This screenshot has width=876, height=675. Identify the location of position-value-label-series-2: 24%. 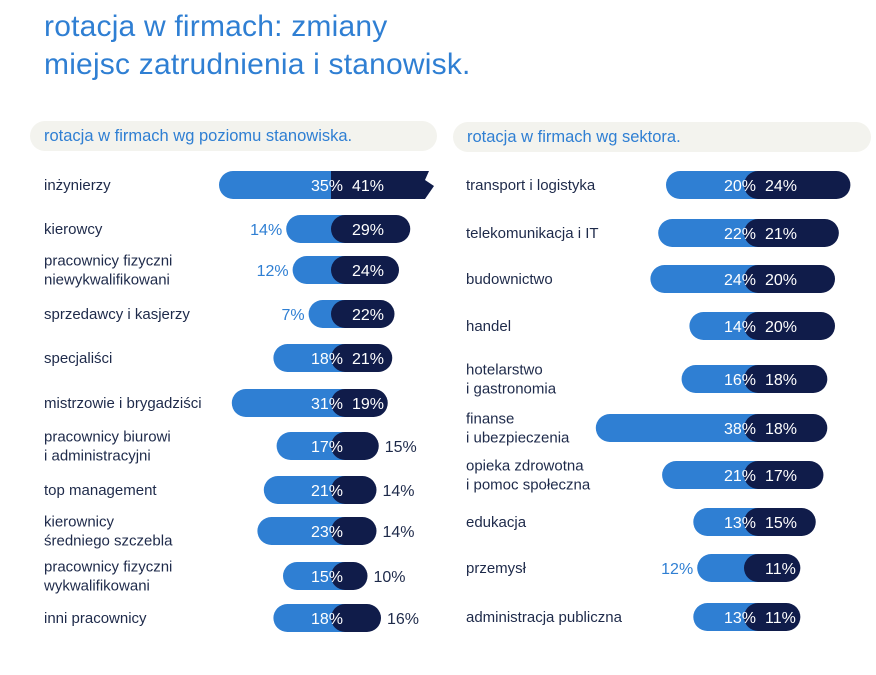
(368, 271).